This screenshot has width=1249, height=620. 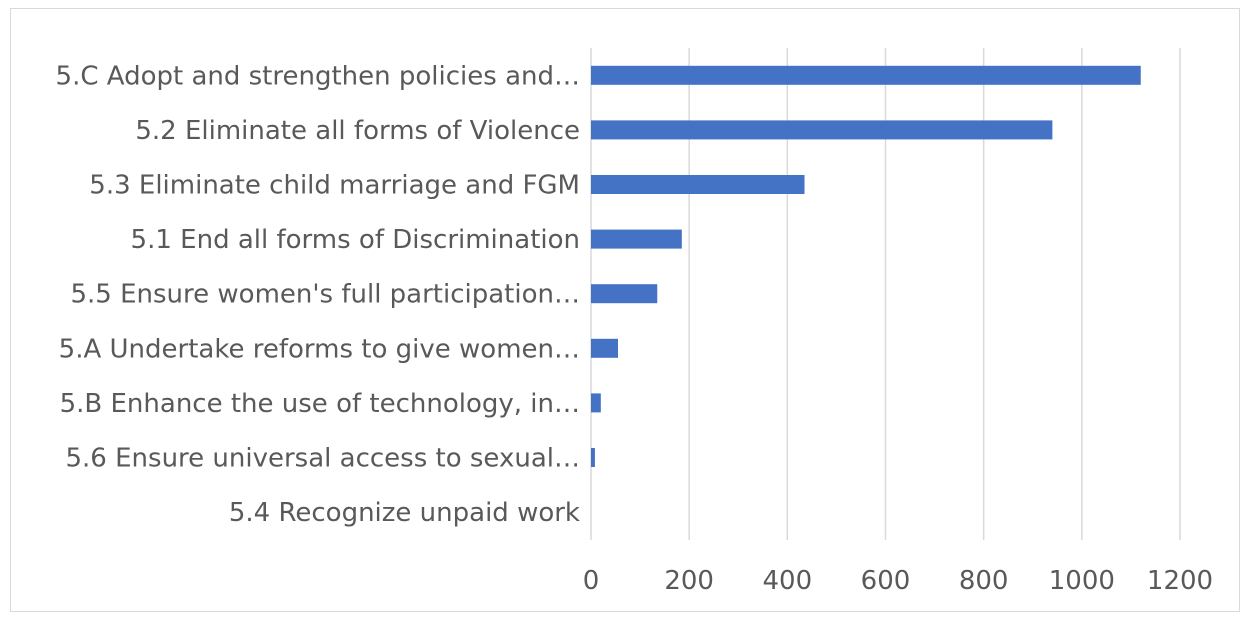 What do you see at coordinates (1180, 581) in the screenshot?
I see `x-tick-label: 1200` at bounding box center [1180, 581].